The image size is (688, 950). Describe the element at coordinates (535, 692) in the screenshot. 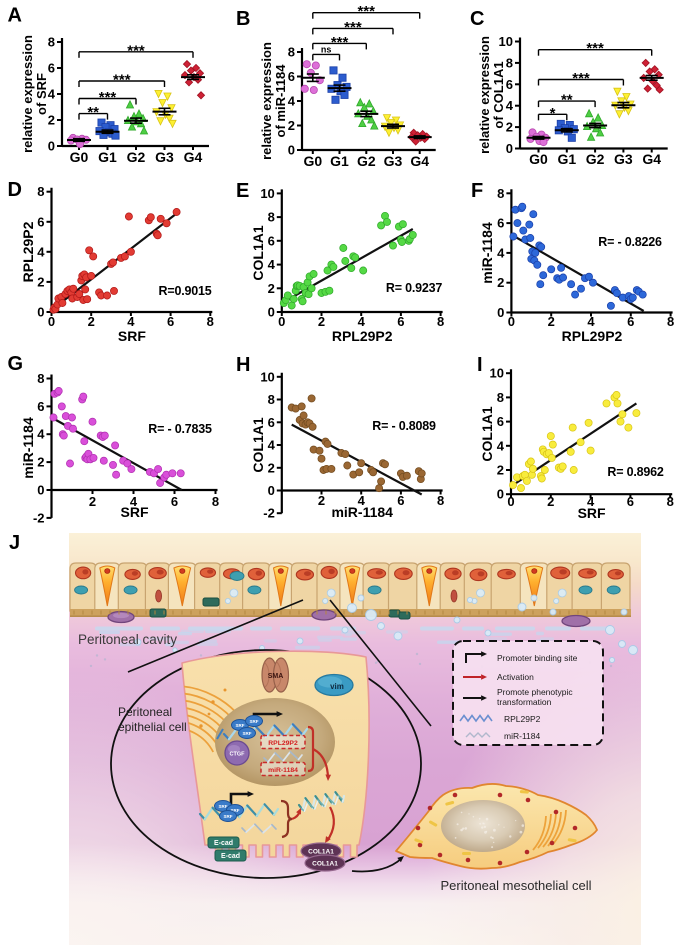

I see `svg-text: Promote phenotypic` at that location.